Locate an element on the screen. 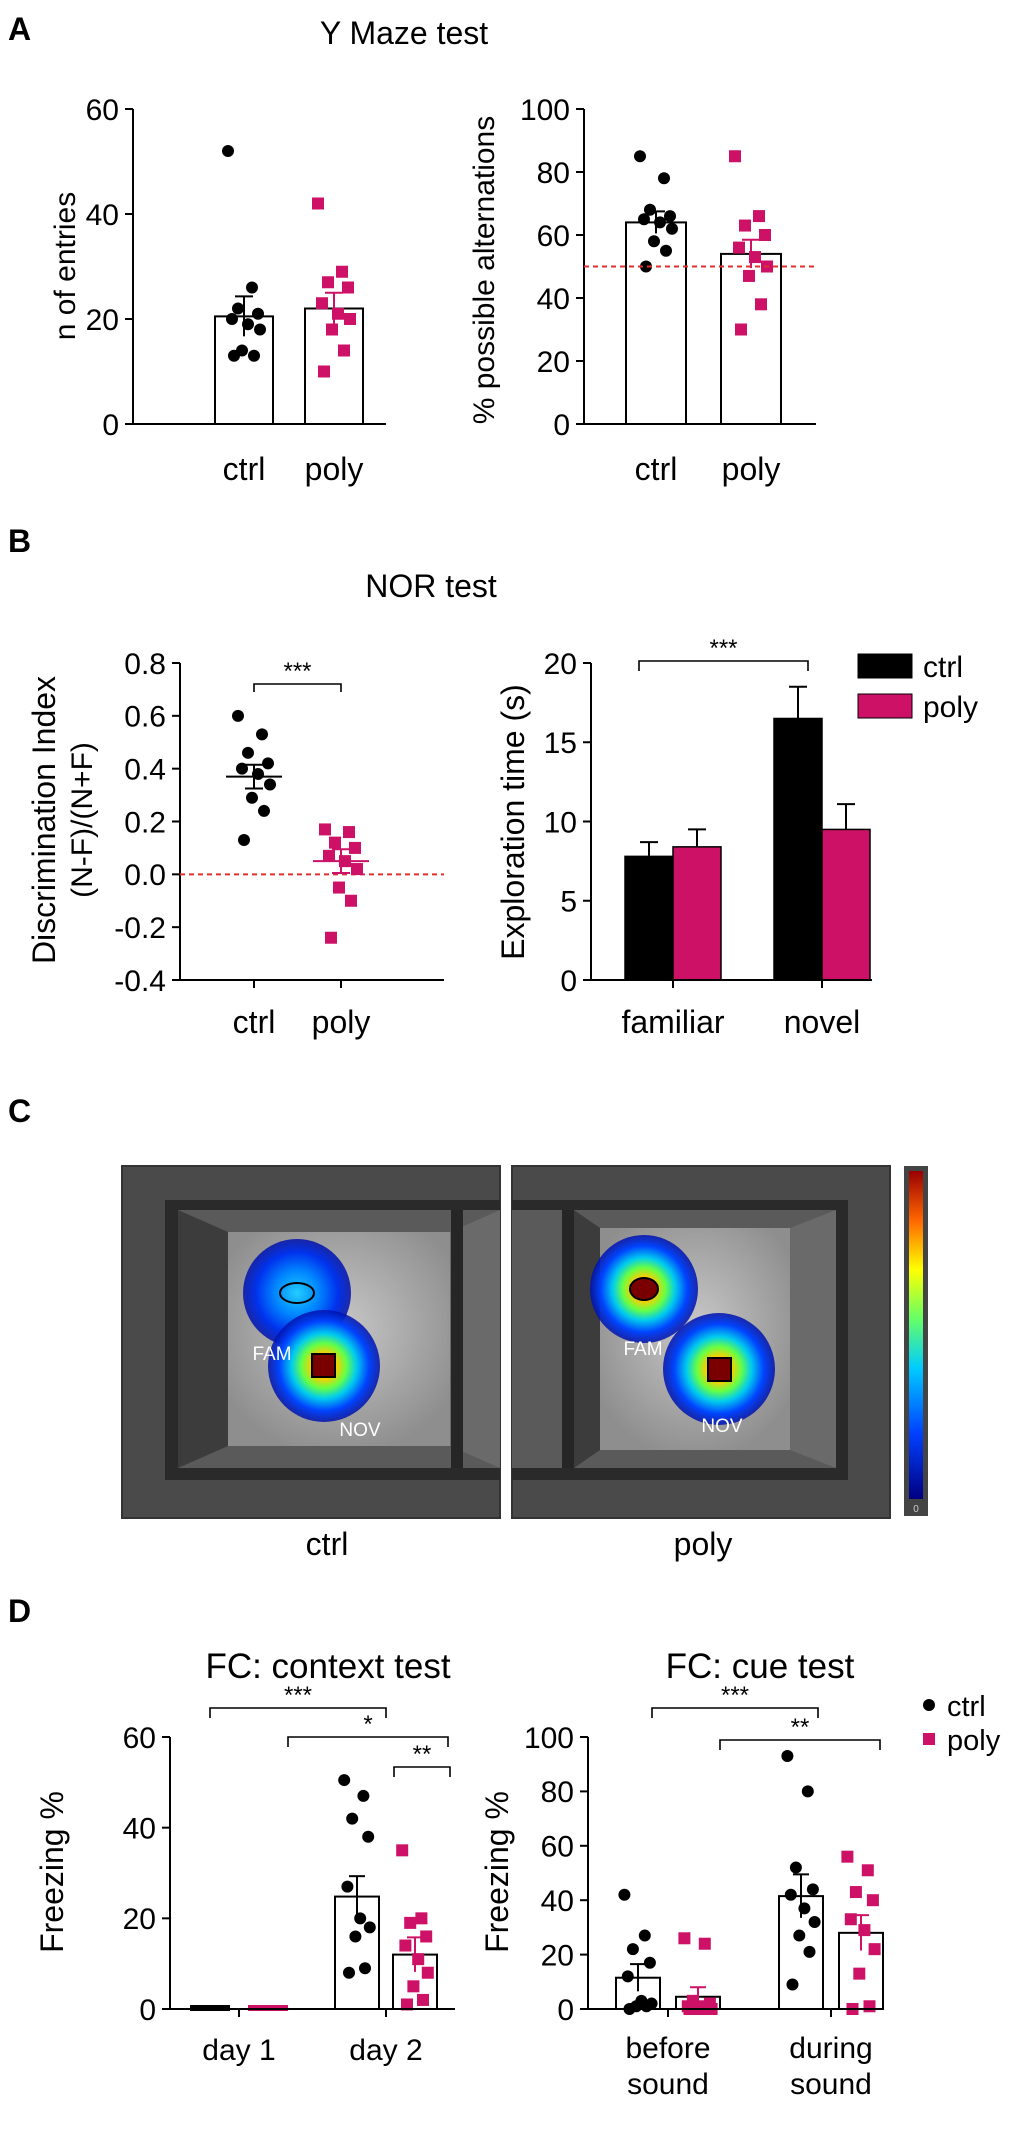 Image resolution: width=1020 pixels, height=2155 pixels. heat-scale-bar is located at coordinates (916, 1335).